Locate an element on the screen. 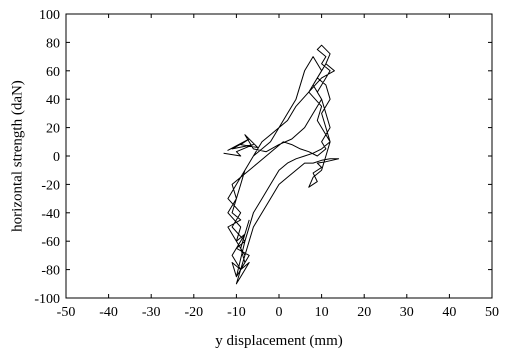  y-tick-label: -60 is located at coordinates (50, 242).